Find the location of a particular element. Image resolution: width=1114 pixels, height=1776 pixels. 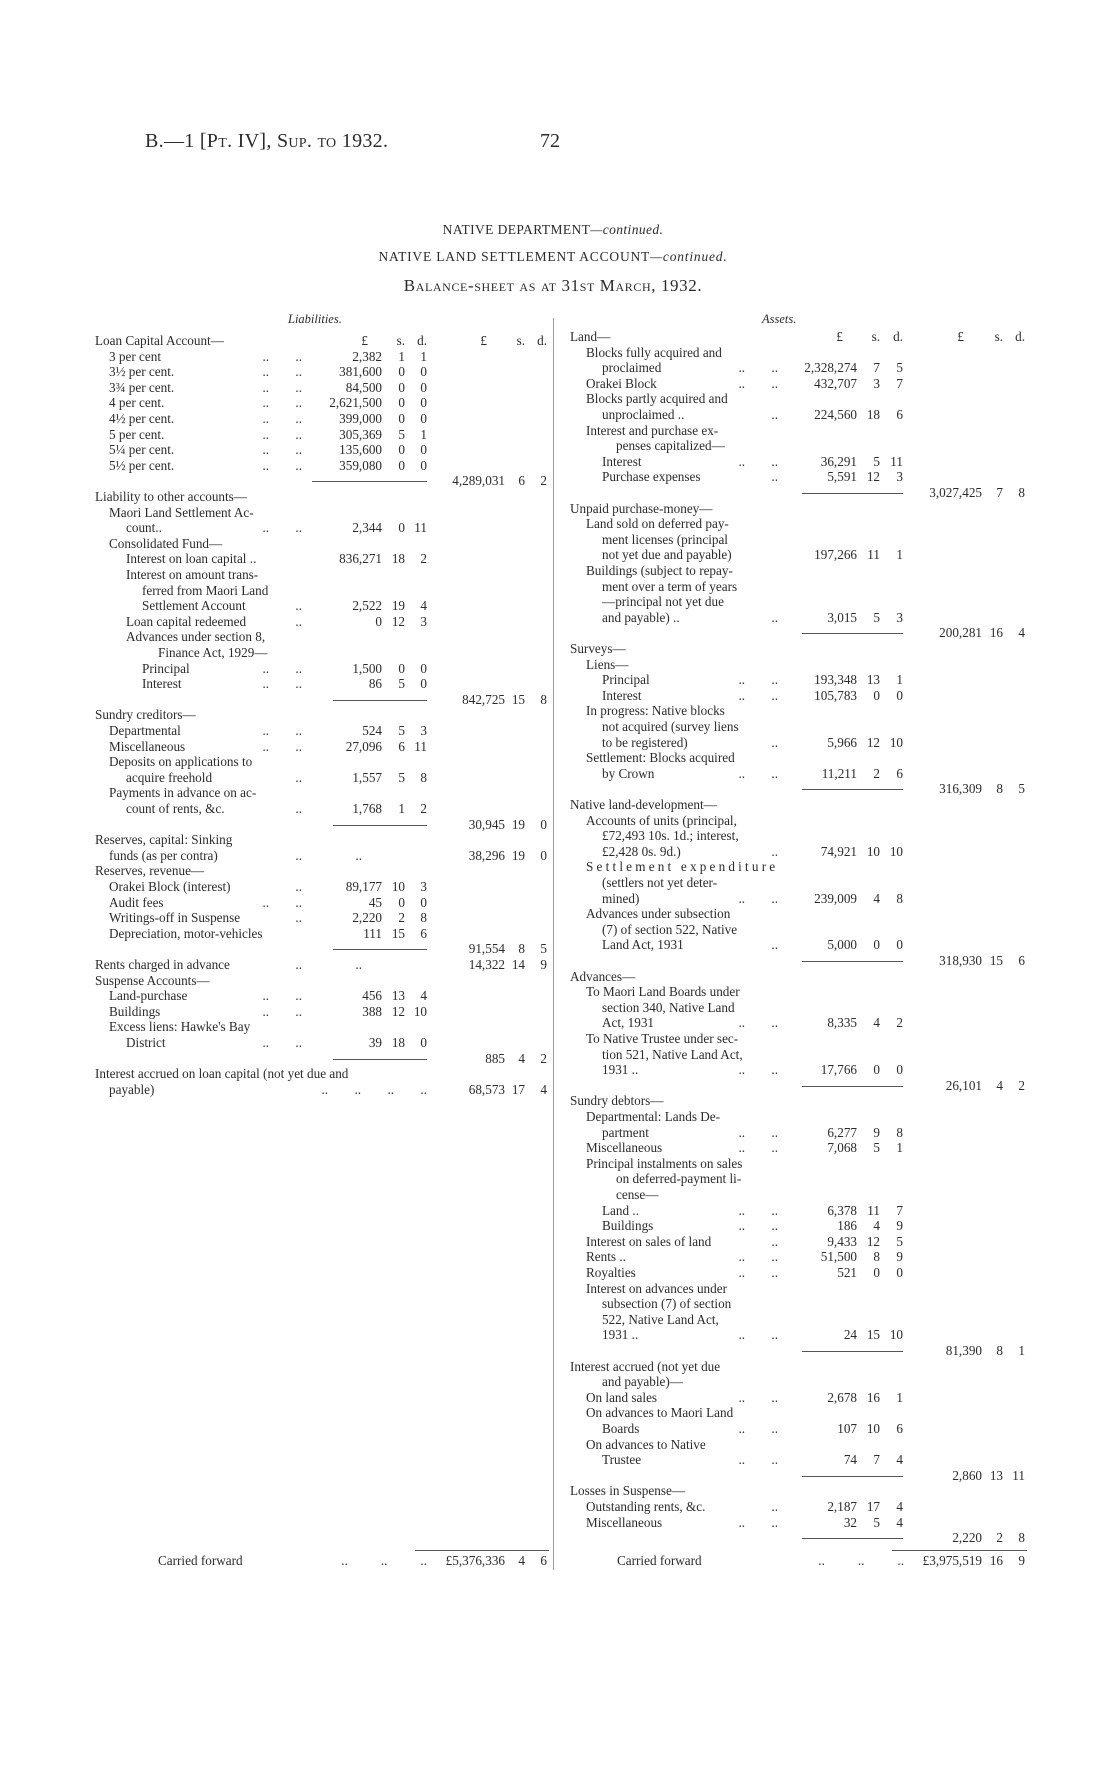

row-label: Outstanding rents, &c. is located at coordinates (646, 1506).